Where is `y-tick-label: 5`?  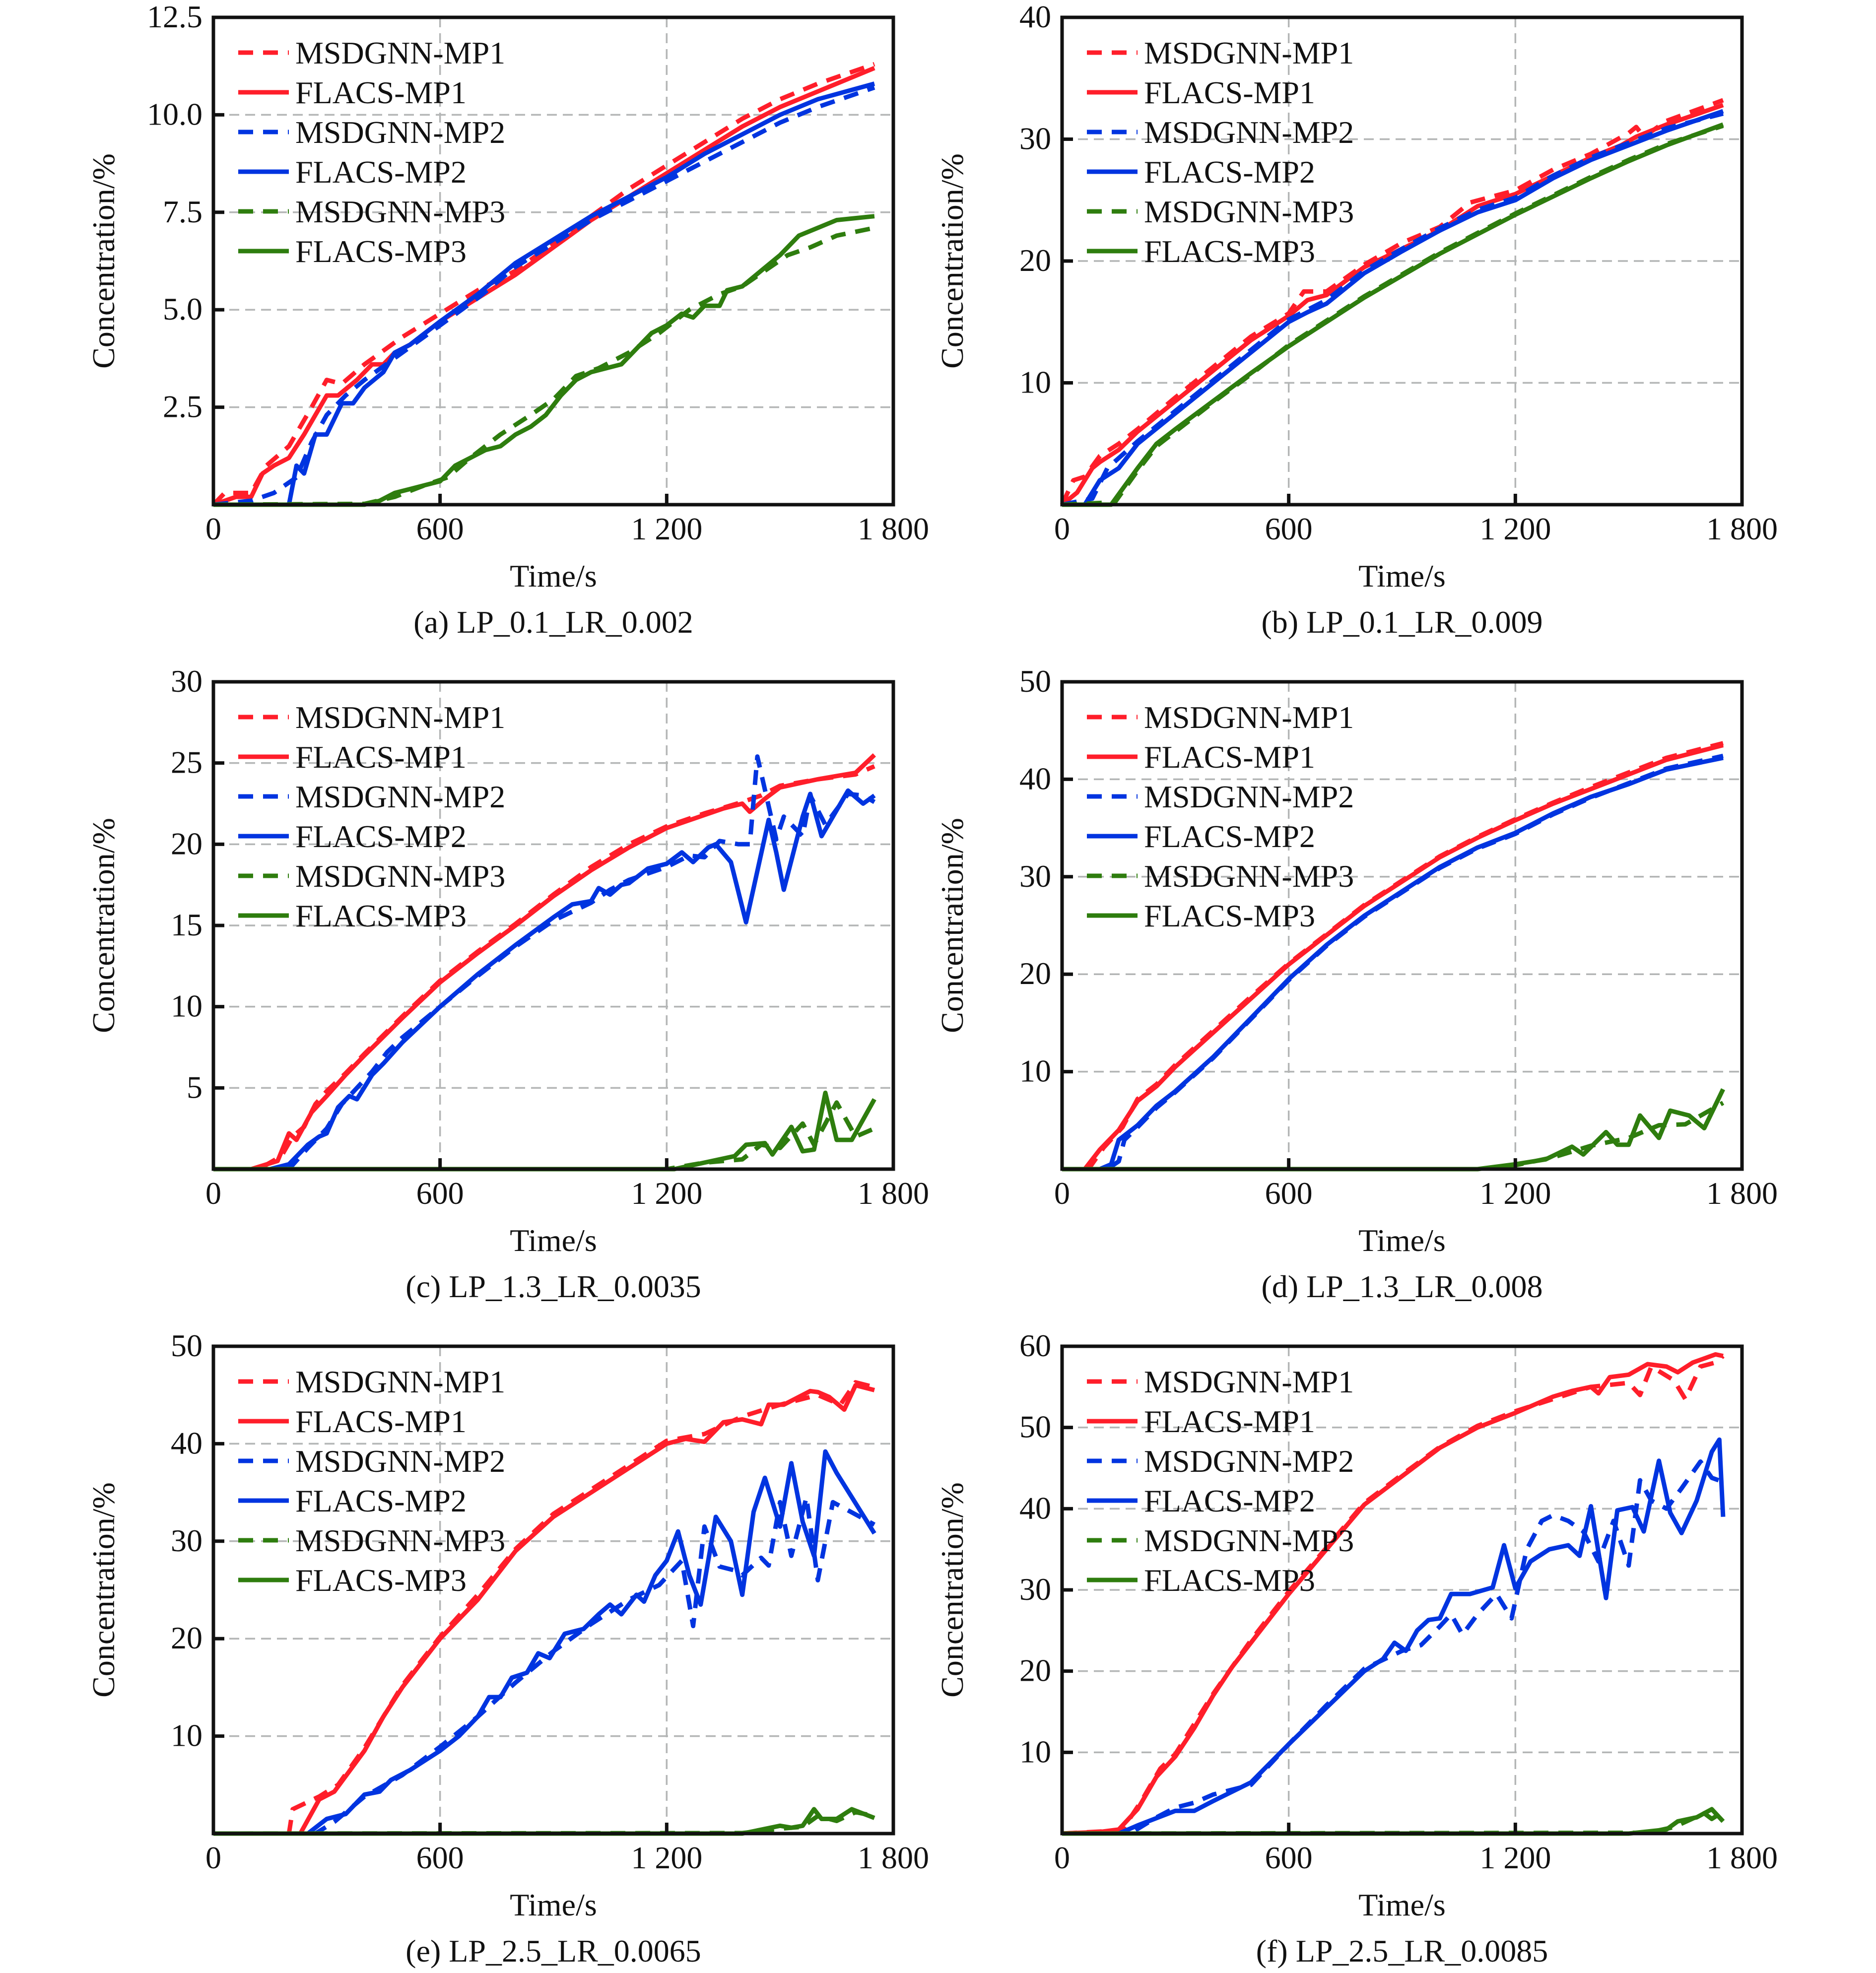
y-tick-label: 5 is located at coordinates (194, 1087).